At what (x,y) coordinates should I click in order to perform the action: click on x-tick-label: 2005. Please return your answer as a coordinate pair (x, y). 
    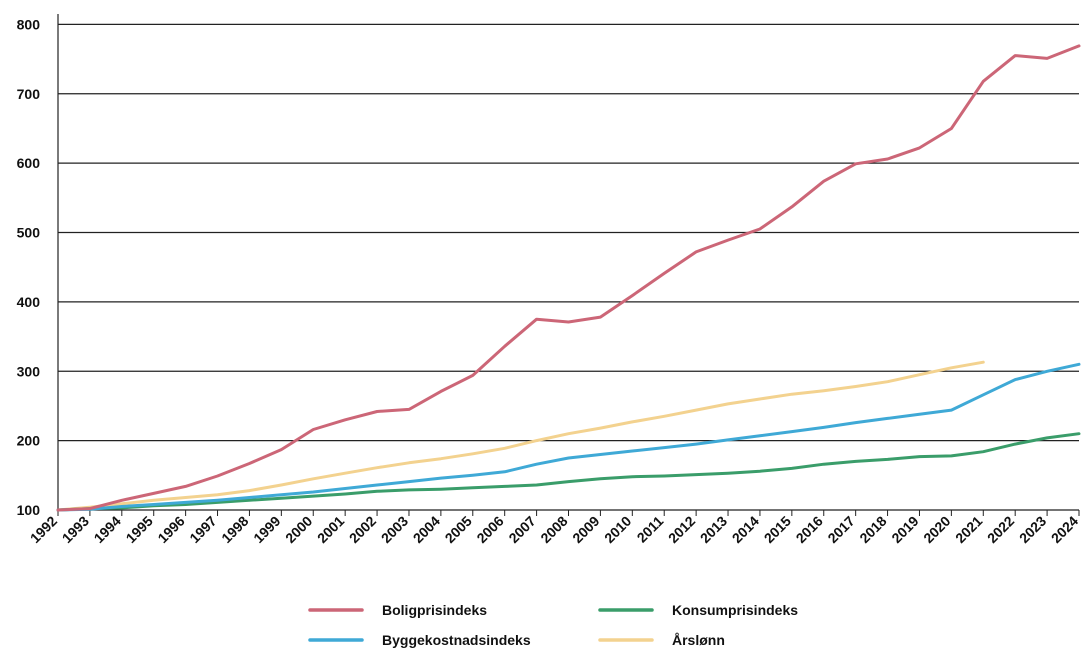
    Looking at the image, I should click on (458, 529).